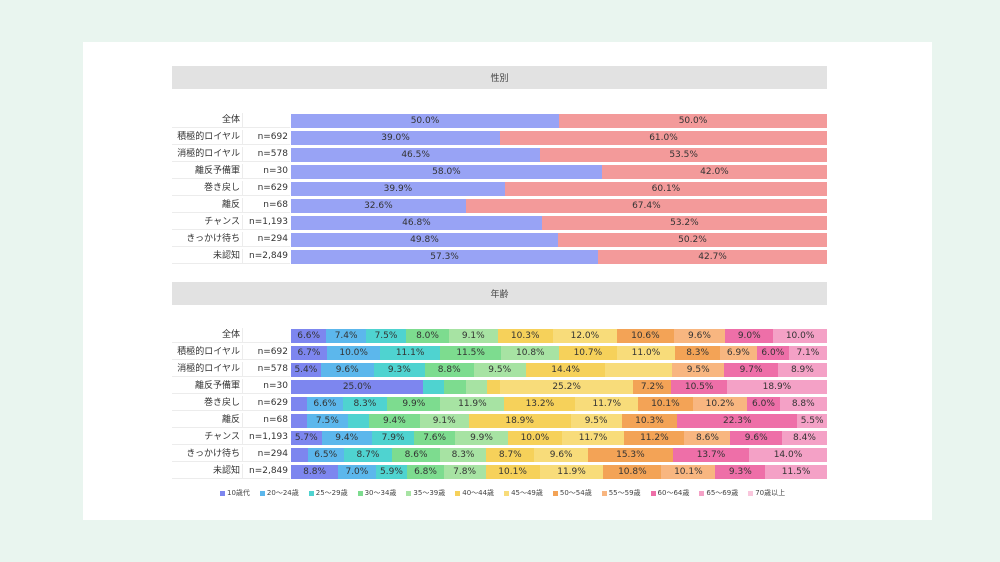 The height and width of the screenshot is (562, 1000). Describe the element at coordinates (646, 206) in the screenshot. I see `gender-value-label: 67.4%` at that location.